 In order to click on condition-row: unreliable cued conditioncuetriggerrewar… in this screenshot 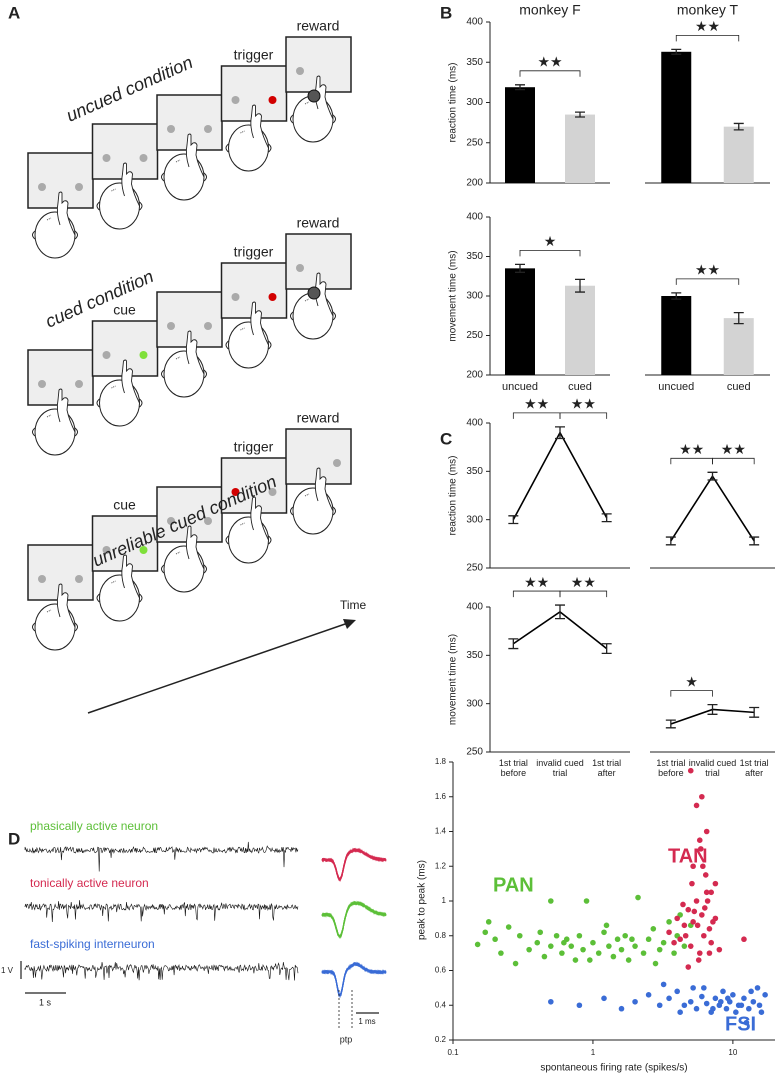, I will do `click(189, 530)`.